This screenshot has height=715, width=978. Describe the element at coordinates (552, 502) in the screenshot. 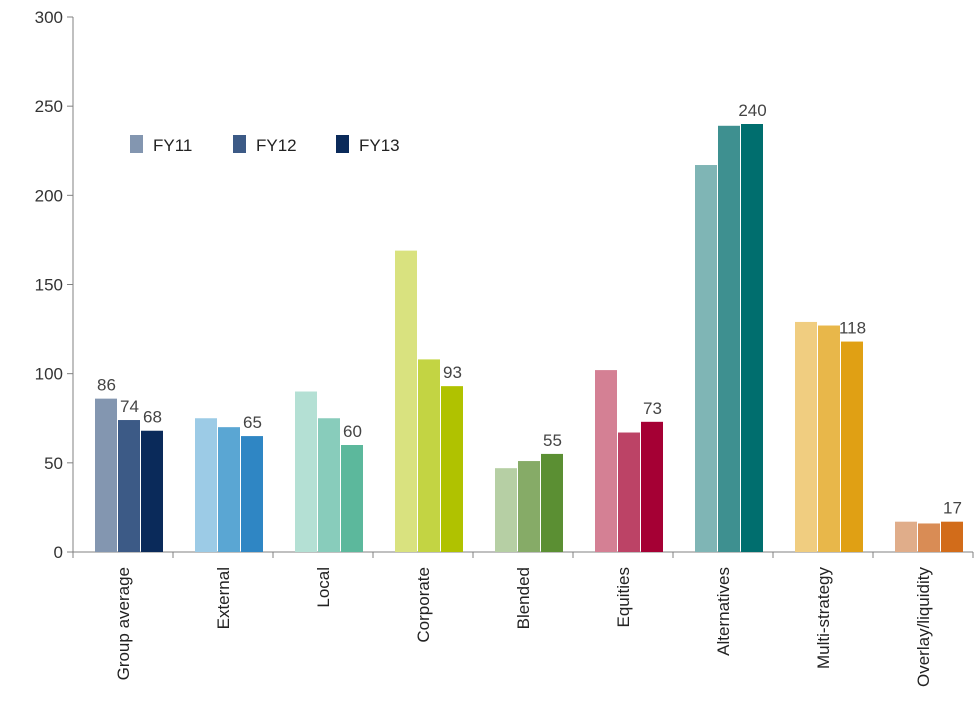

I see `bar-blended-fy13` at that location.